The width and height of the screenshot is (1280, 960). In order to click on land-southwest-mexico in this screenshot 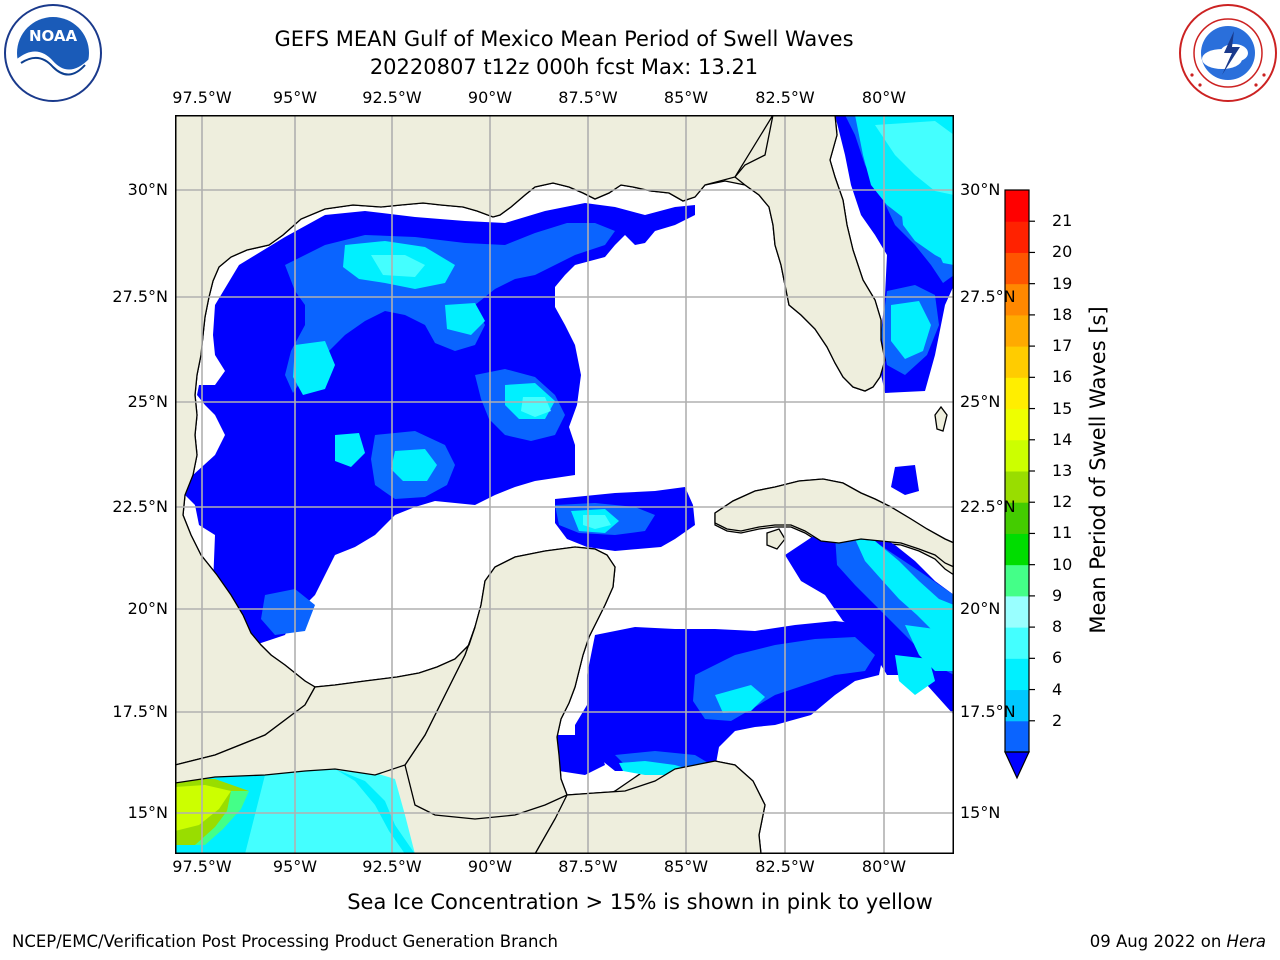, I will do `click(325, 705)`.